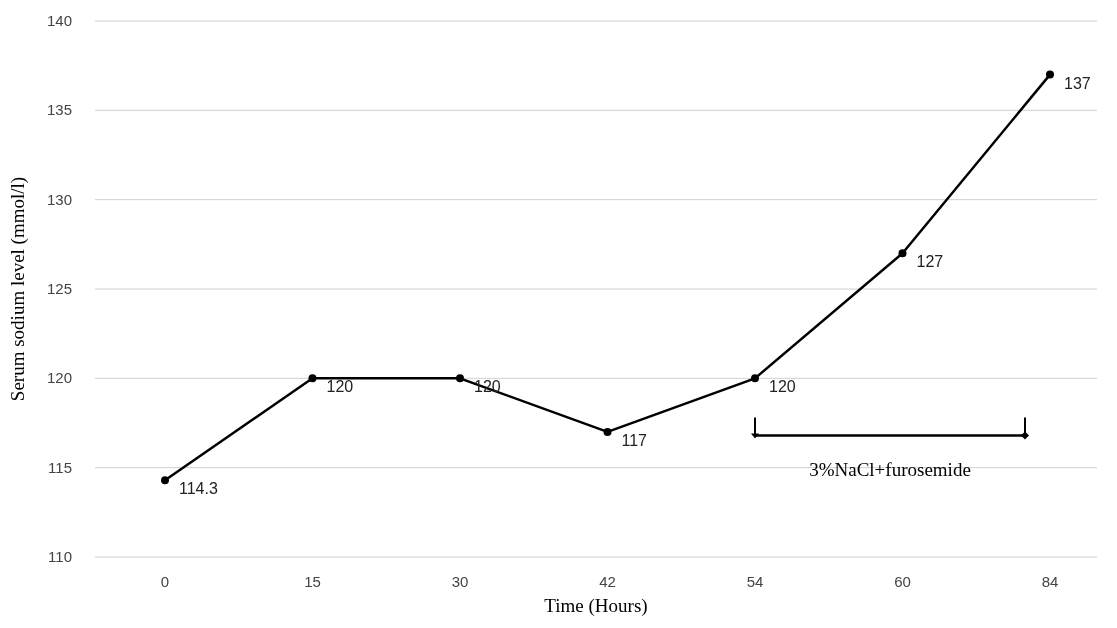  Describe the element at coordinates (60, 556) in the screenshot. I see `y-tick-label: 110` at that location.